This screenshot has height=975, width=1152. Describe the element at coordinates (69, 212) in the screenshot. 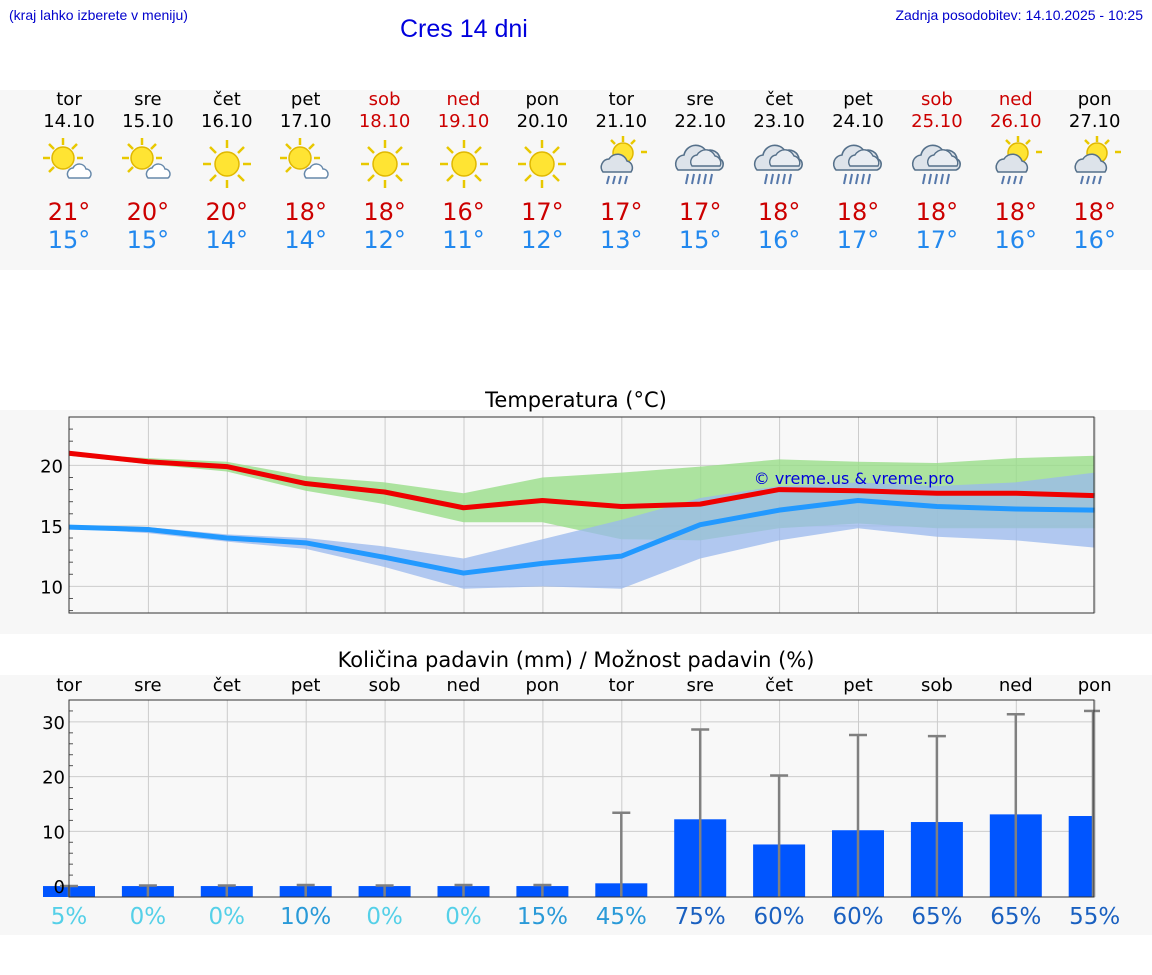

I see `max-temperature: 21°` at that location.